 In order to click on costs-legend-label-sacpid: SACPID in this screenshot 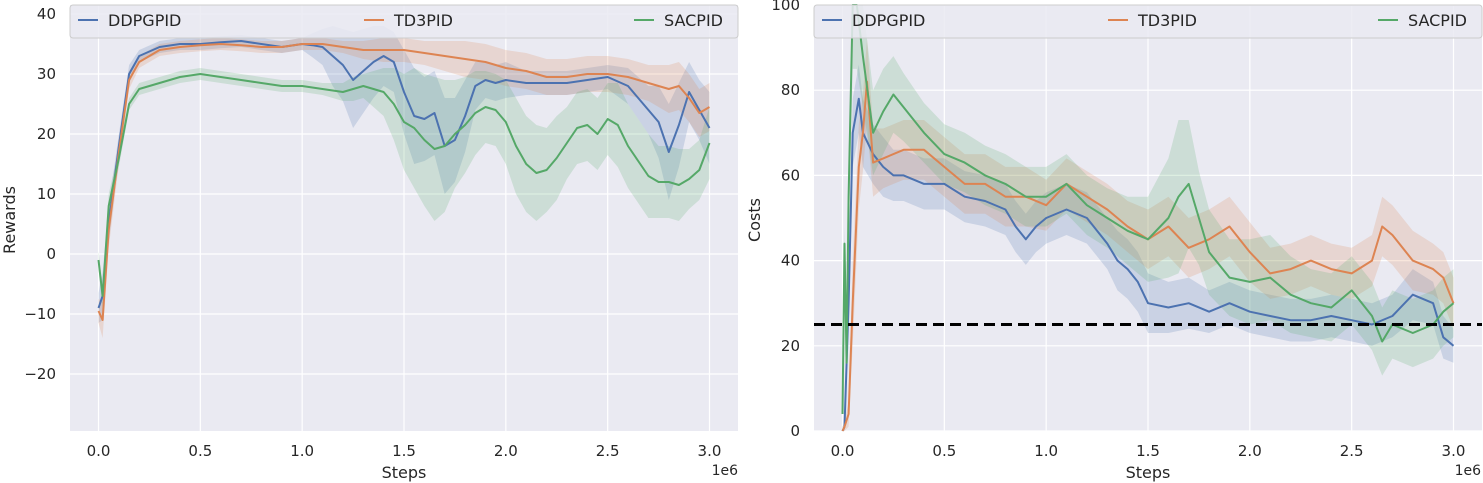, I will do `click(1437, 20)`.